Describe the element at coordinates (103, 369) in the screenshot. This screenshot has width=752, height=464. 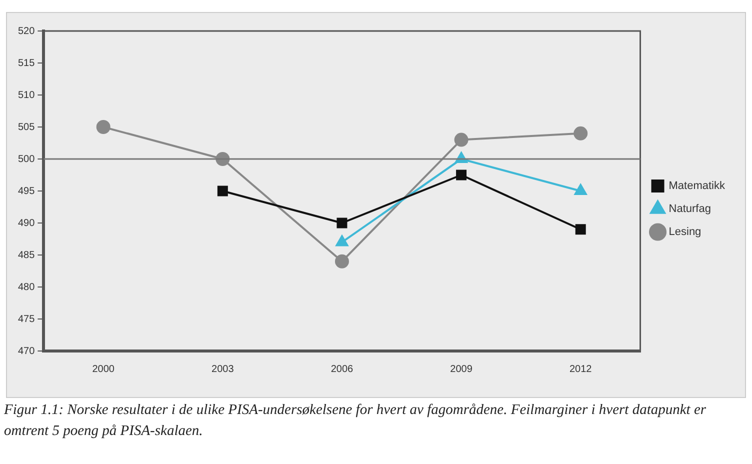
I see `x-tick-label: 2000` at that location.